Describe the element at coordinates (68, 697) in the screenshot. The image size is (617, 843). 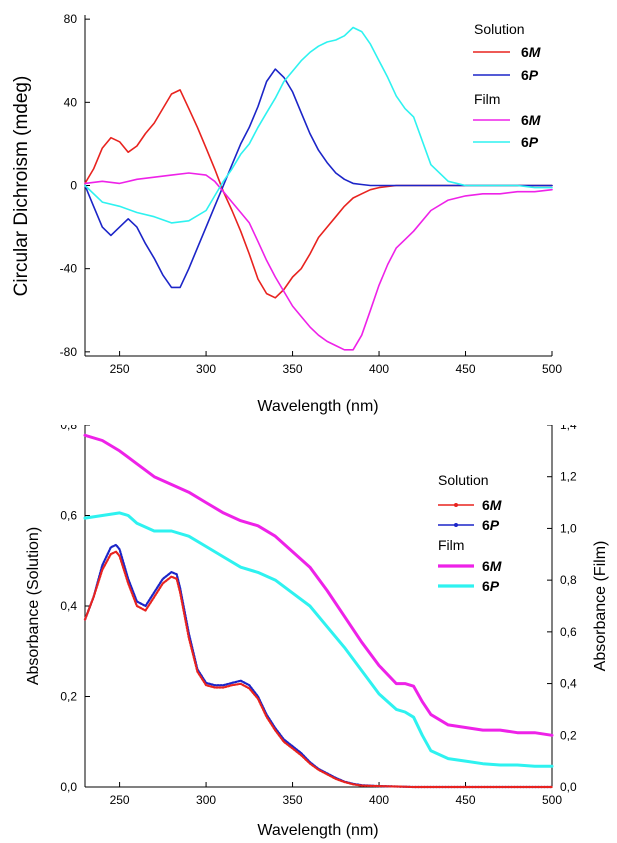
I see `abs-y-tick-label: 0,2` at that location.